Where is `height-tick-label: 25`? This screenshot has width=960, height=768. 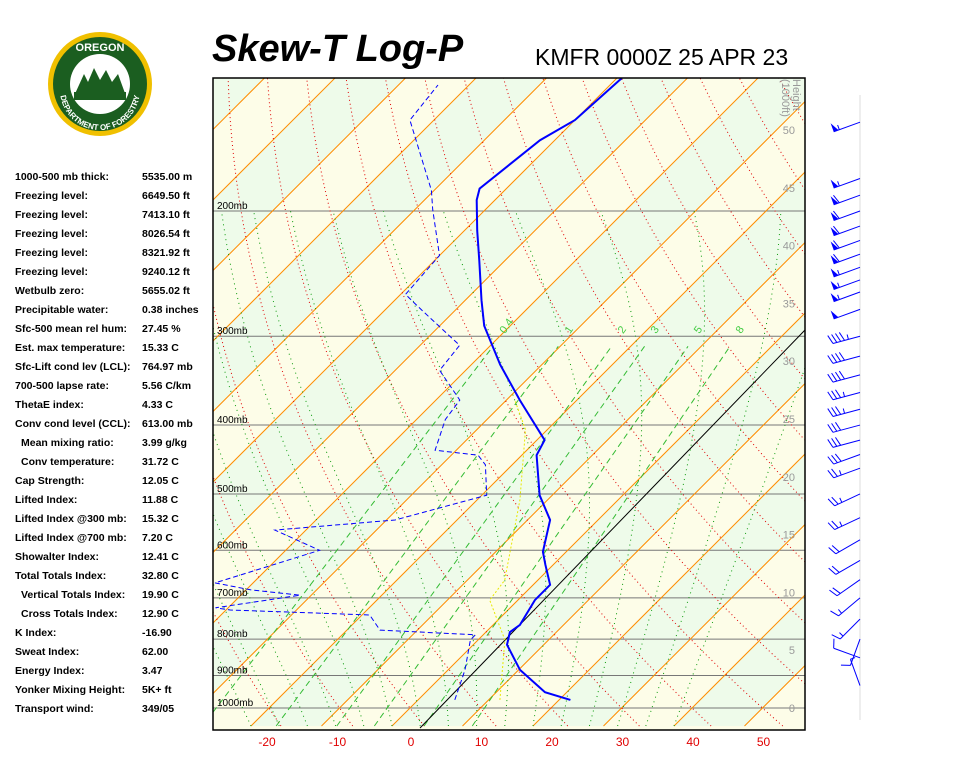
height-tick-label: 25 is located at coordinates (789, 420).